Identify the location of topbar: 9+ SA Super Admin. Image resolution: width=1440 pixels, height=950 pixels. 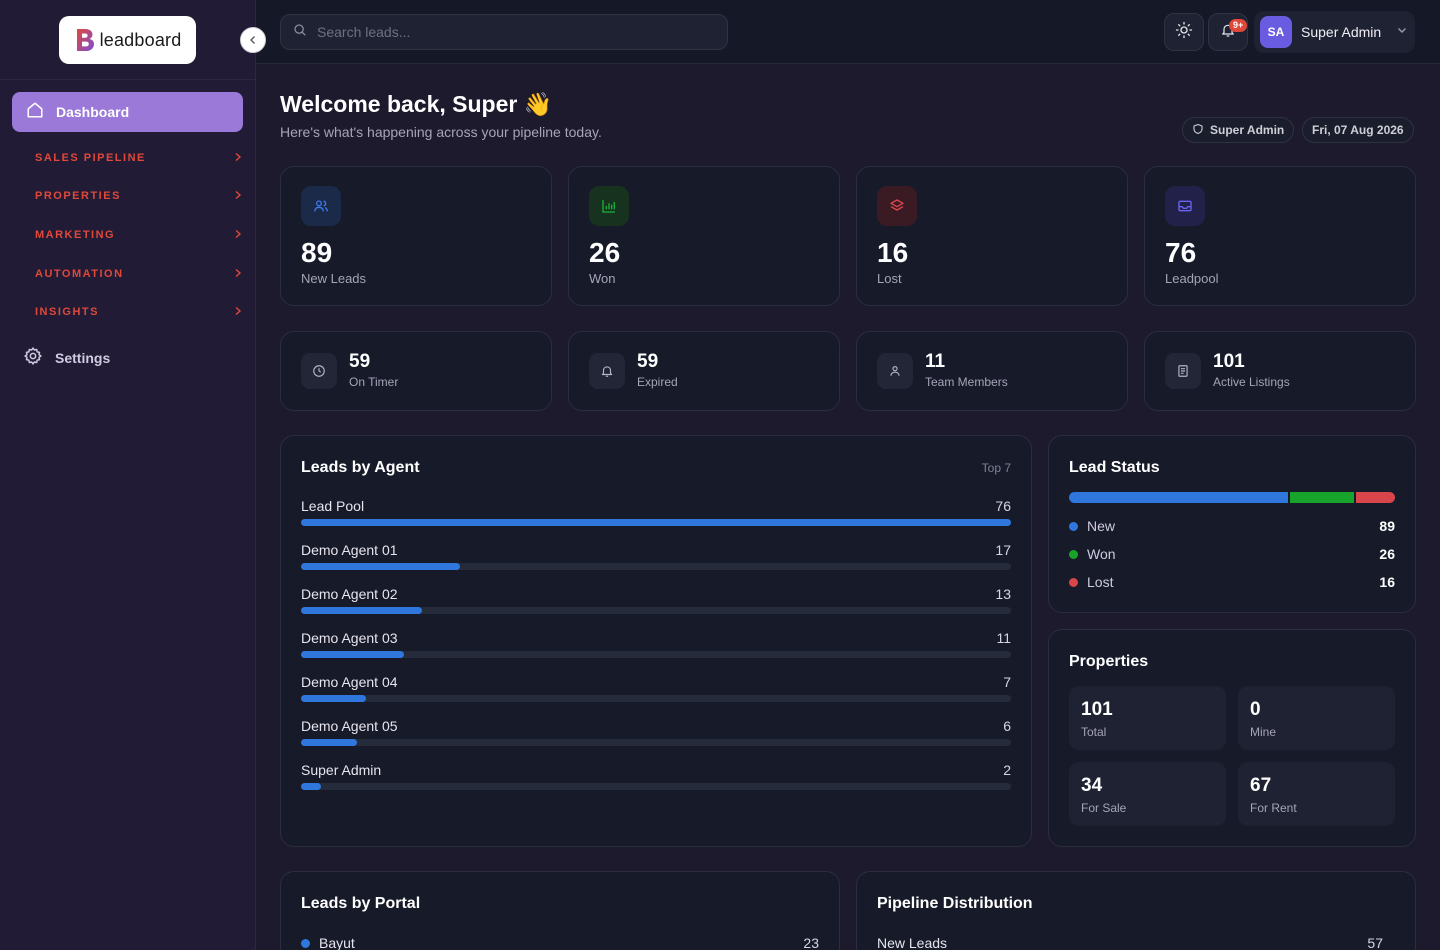
(848, 32).